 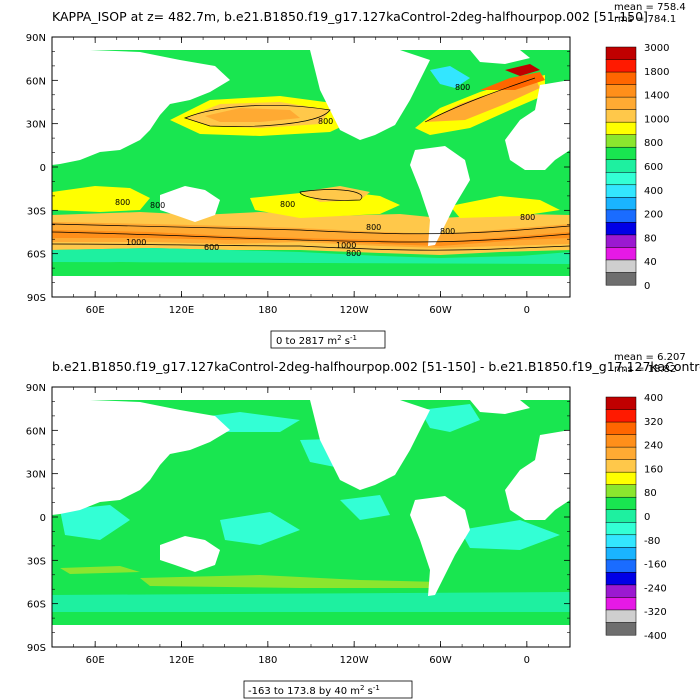 I want to click on colorbar-label: 240, so click(x=653, y=446).